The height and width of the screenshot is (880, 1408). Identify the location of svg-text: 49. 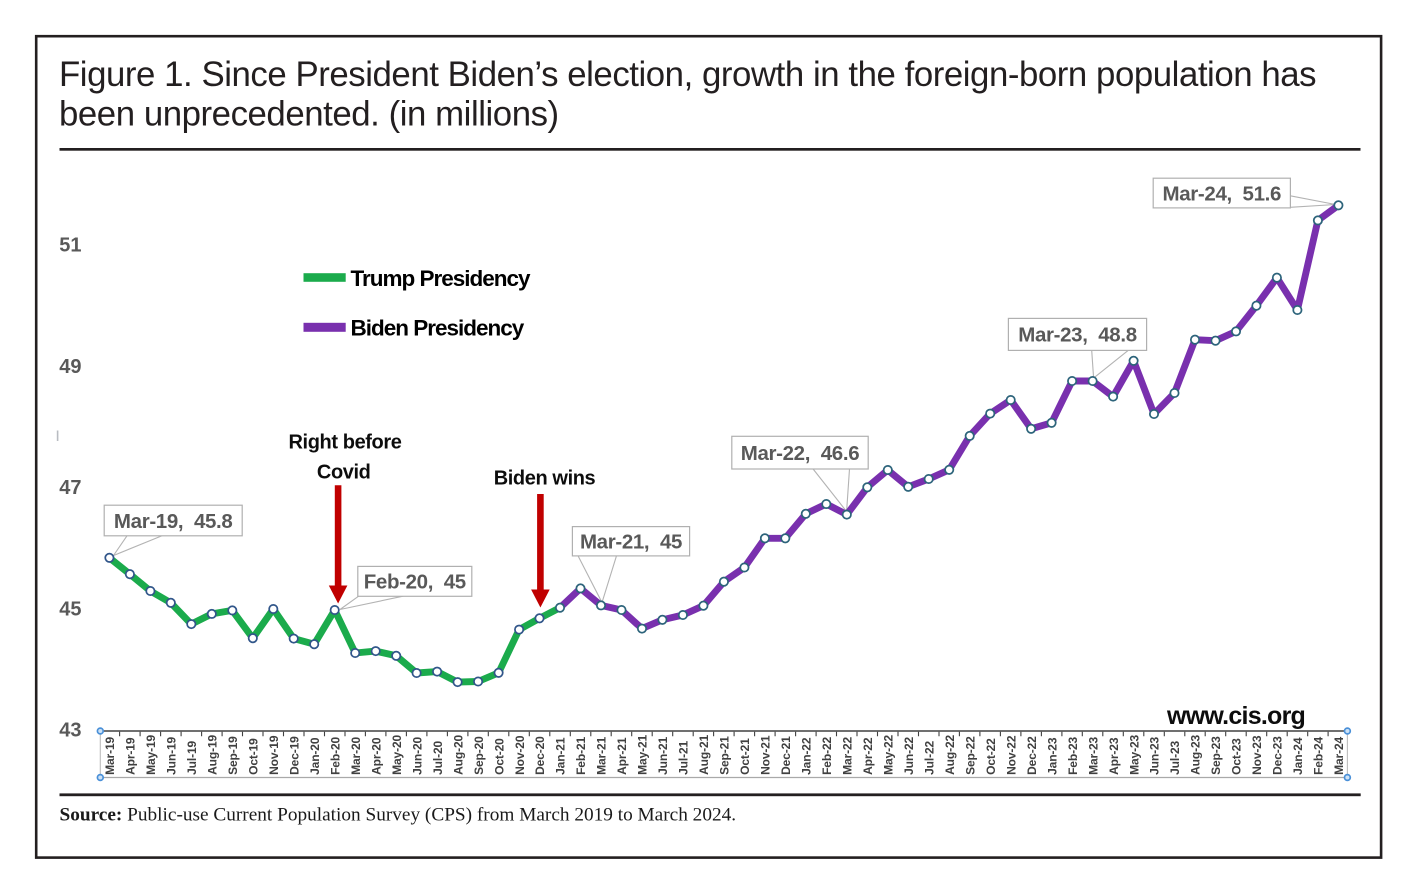
(70, 367).